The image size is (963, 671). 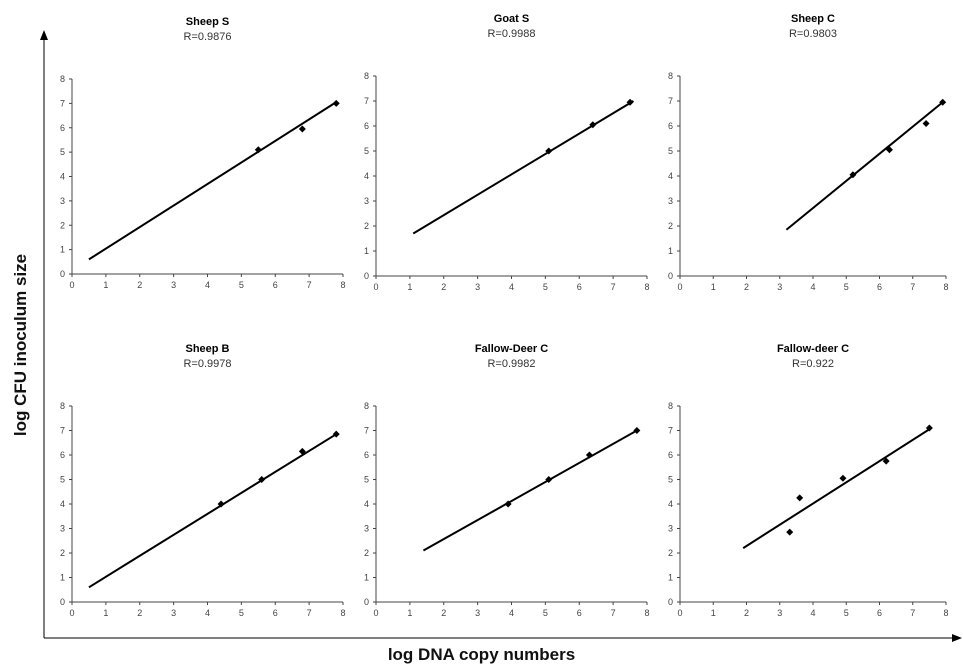 I want to click on chart-panel-4: Sheep B R=0.9978 0 1 2 3 4 5 6 7 8 0 1 2 3 4 5 6 7 8, so click(x=203, y=480).